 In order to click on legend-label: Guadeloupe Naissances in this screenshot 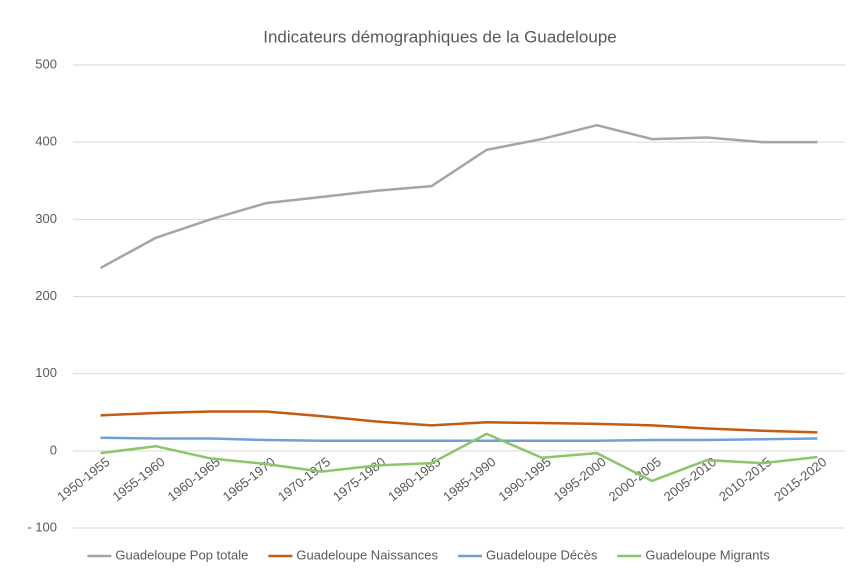, I will do `click(367, 554)`.